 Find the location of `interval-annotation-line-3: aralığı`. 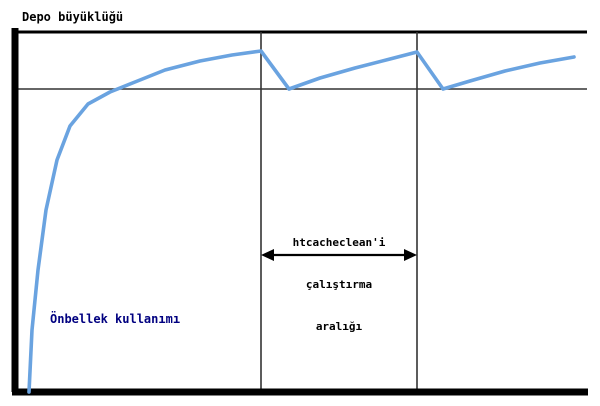

interval-annotation-line-3: aralığı is located at coordinates (339, 326).